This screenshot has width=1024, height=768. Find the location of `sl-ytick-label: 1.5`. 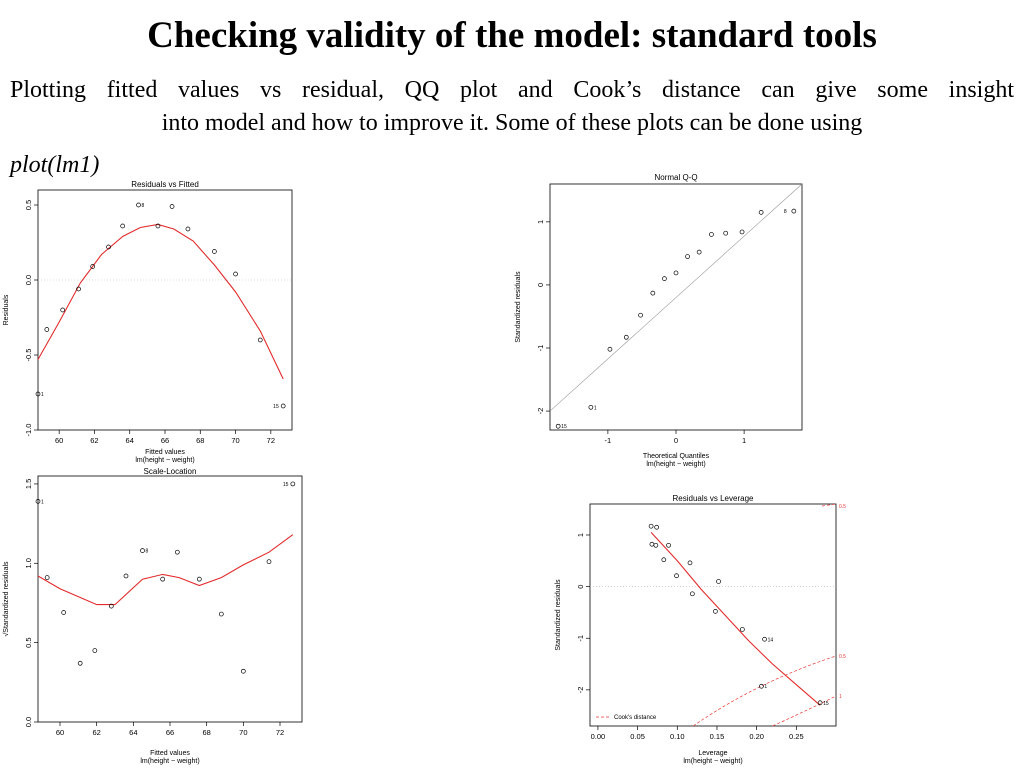

sl-ytick-label: 1.5 is located at coordinates (28, 484).